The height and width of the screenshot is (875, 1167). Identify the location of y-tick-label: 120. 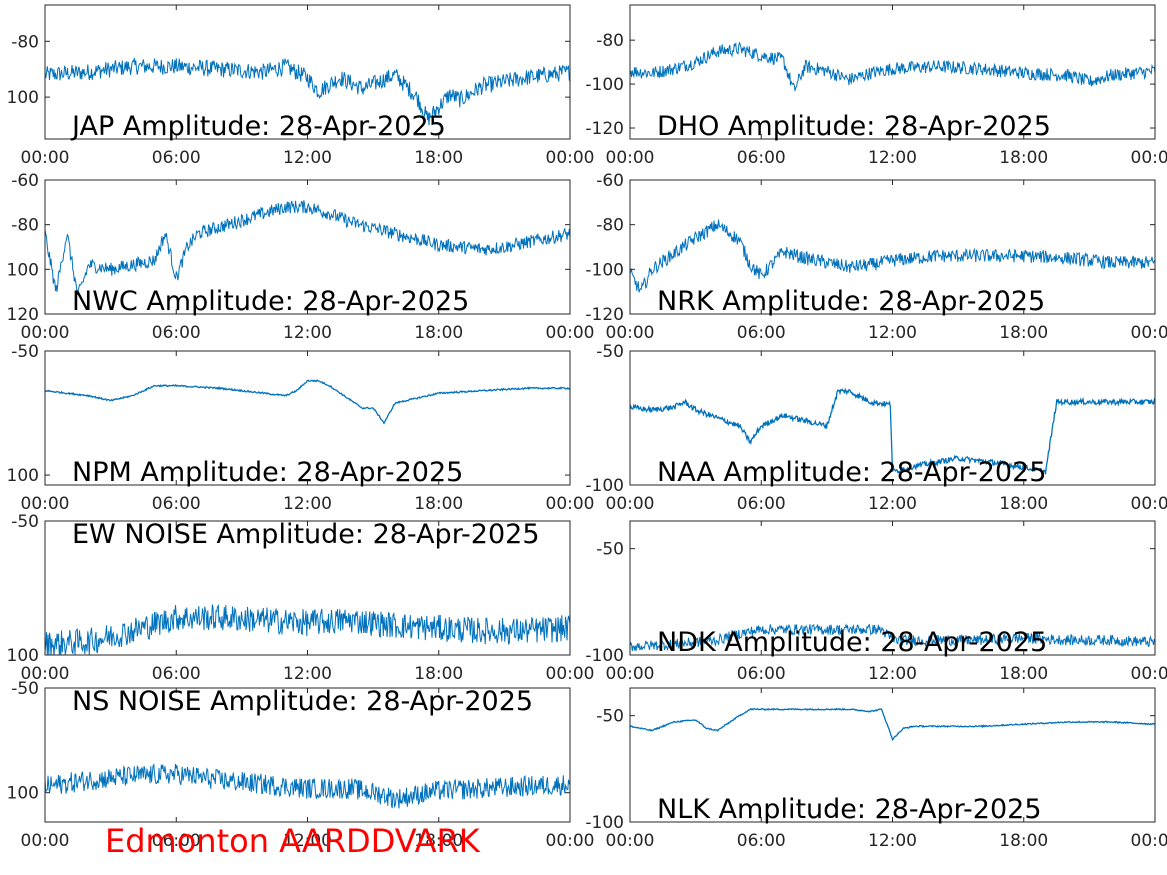
(23, 315).